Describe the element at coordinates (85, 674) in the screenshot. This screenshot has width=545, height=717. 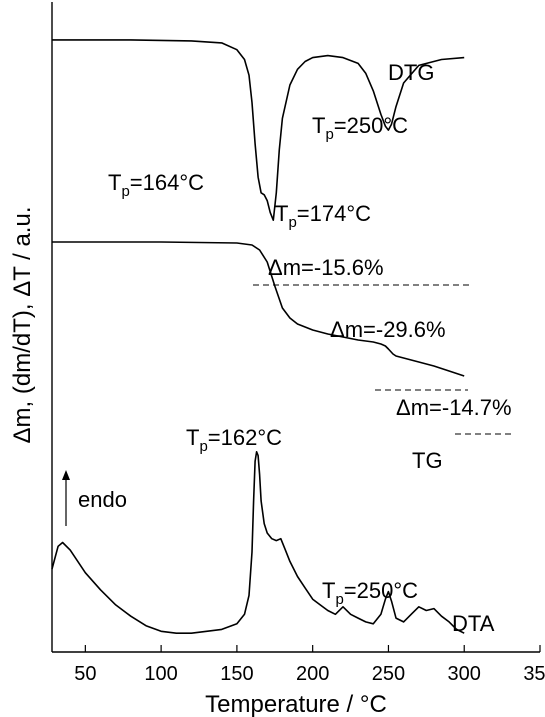
I see `x-tick-label: 50` at that location.